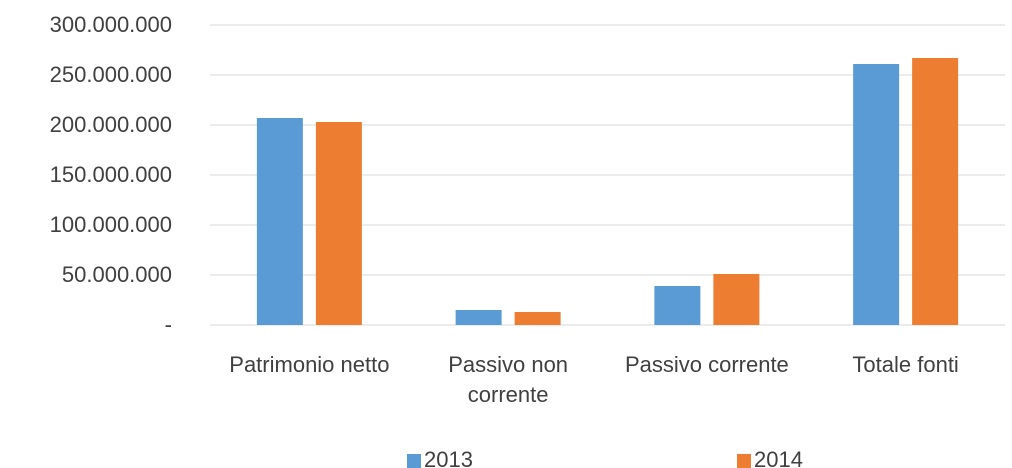  I want to click on x-tick-label: Passivo non corrente, so click(508, 379).